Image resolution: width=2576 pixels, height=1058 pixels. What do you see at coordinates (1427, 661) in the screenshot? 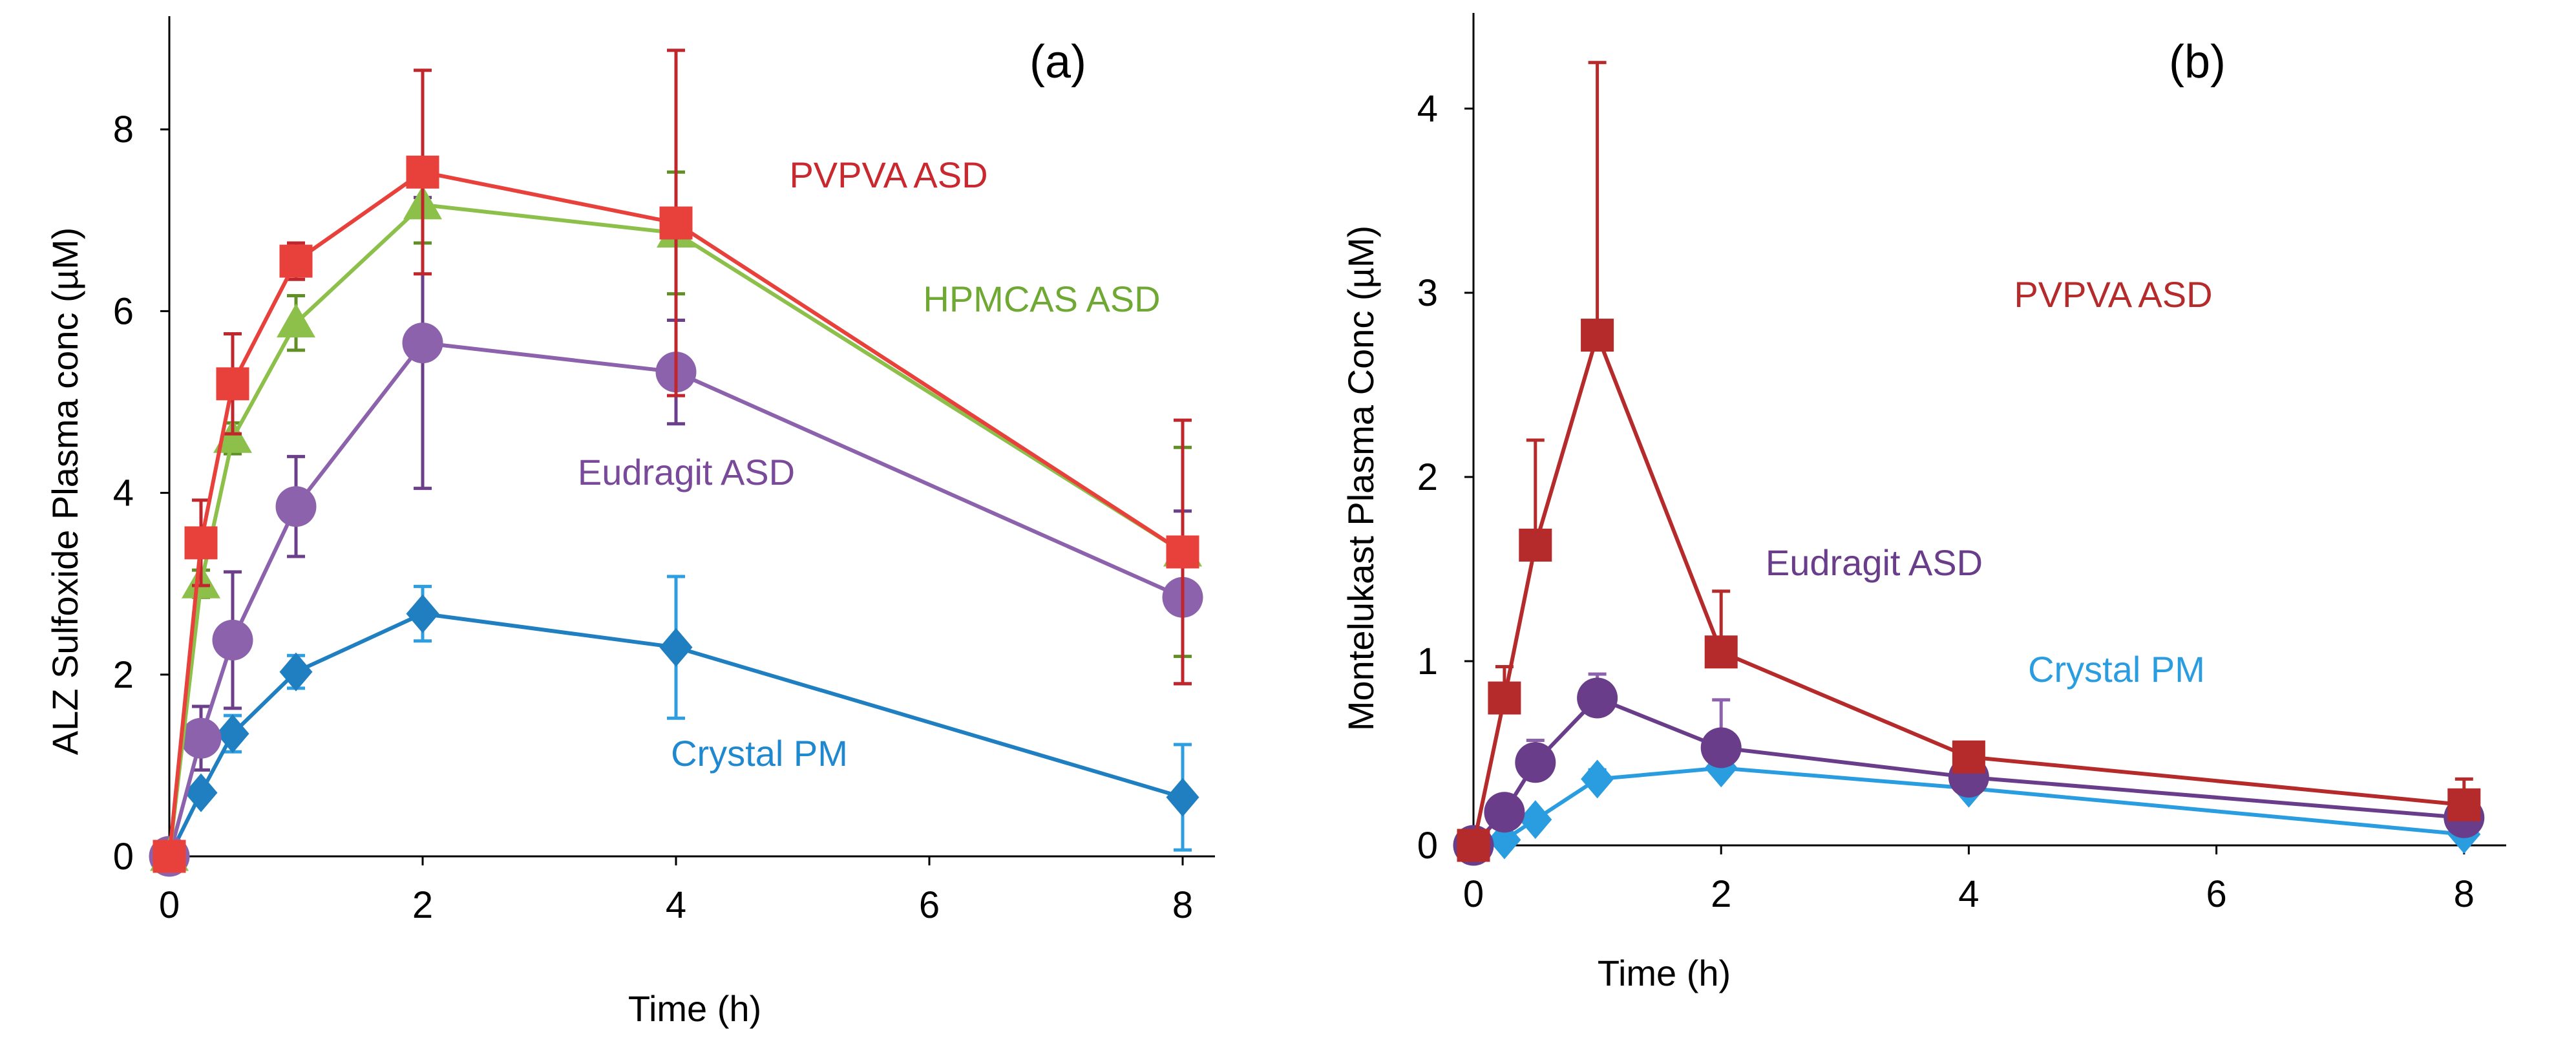
I see `y-tick-label: 1` at bounding box center [1427, 661].